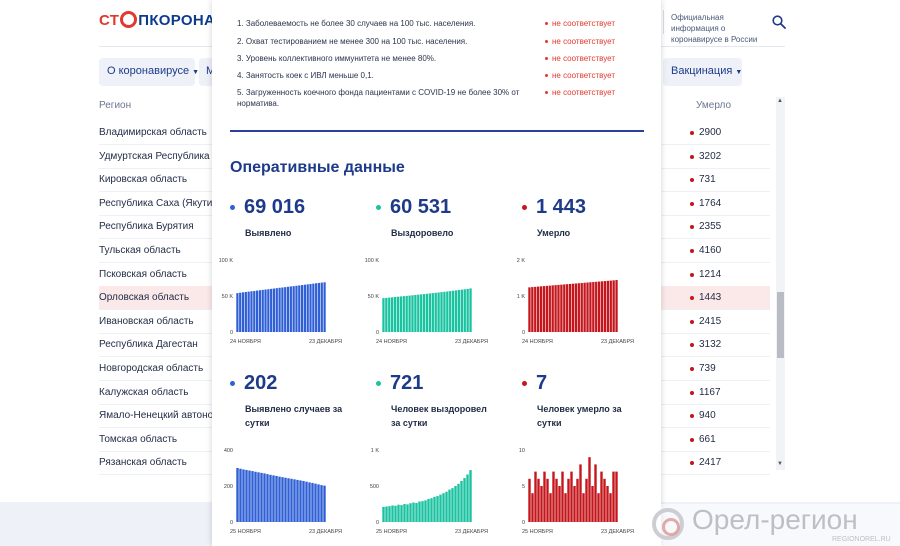 This screenshot has width=900, height=546. I want to click on died-count: 661, so click(703, 439).